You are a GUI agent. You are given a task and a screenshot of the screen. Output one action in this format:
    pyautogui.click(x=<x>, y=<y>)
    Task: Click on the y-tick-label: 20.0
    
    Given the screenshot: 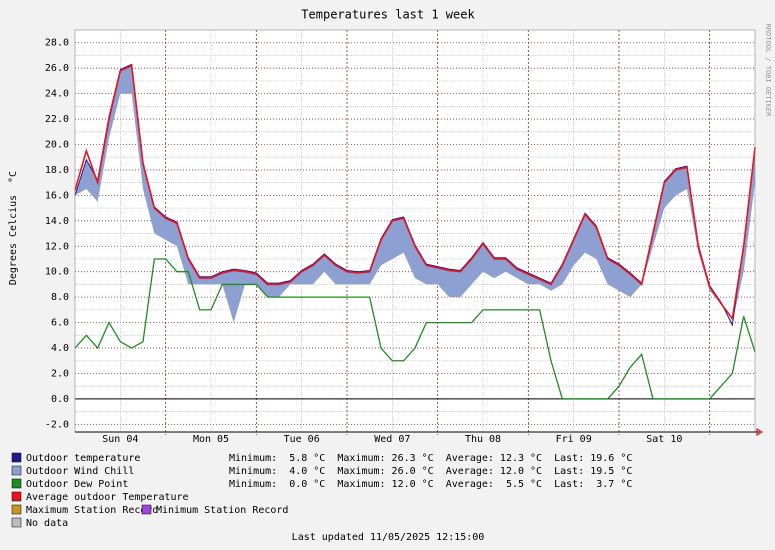 What is the action you would take?
    pyautogui.click(x=57, y=144)
    